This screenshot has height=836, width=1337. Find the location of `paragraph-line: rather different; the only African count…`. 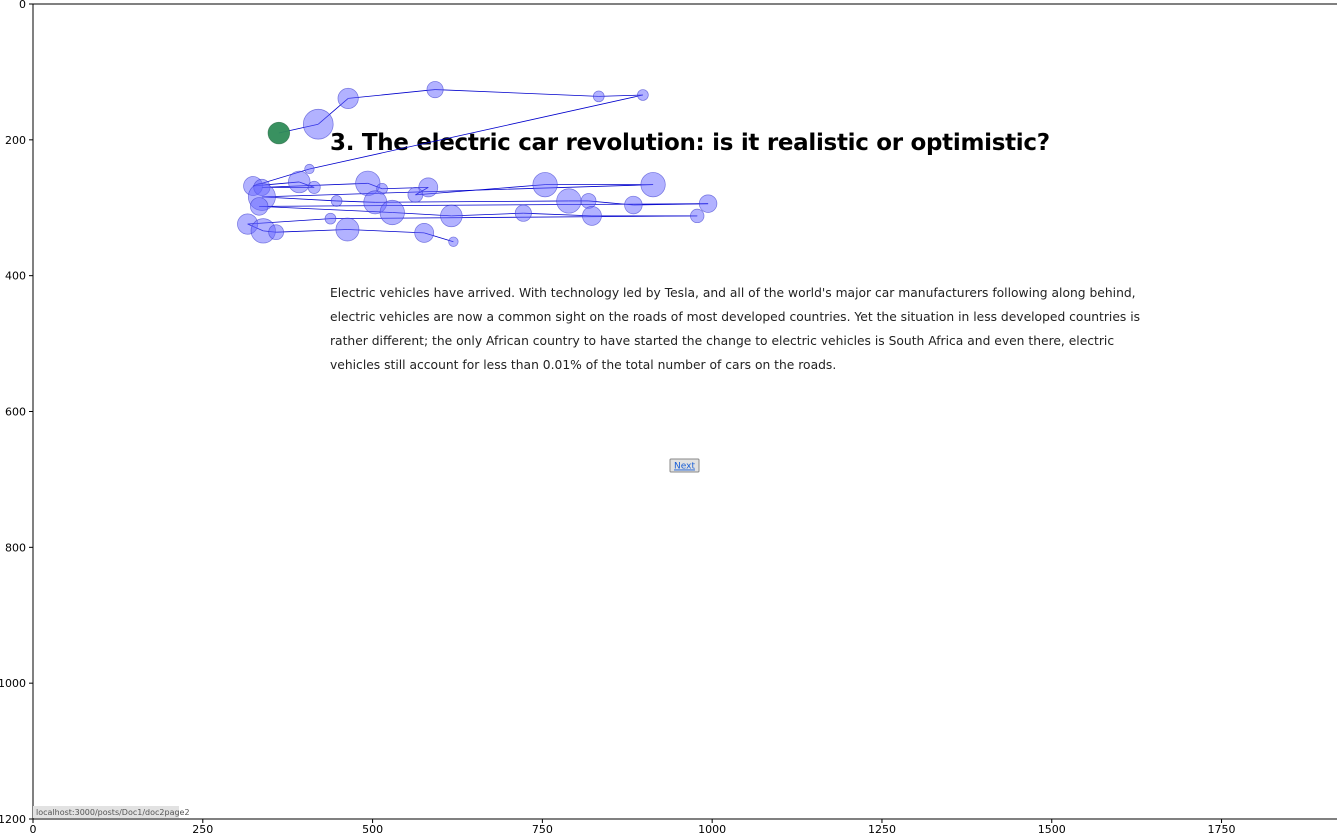

paragraph-line: rather different; the only African count… is located at coordinates (722, 341).